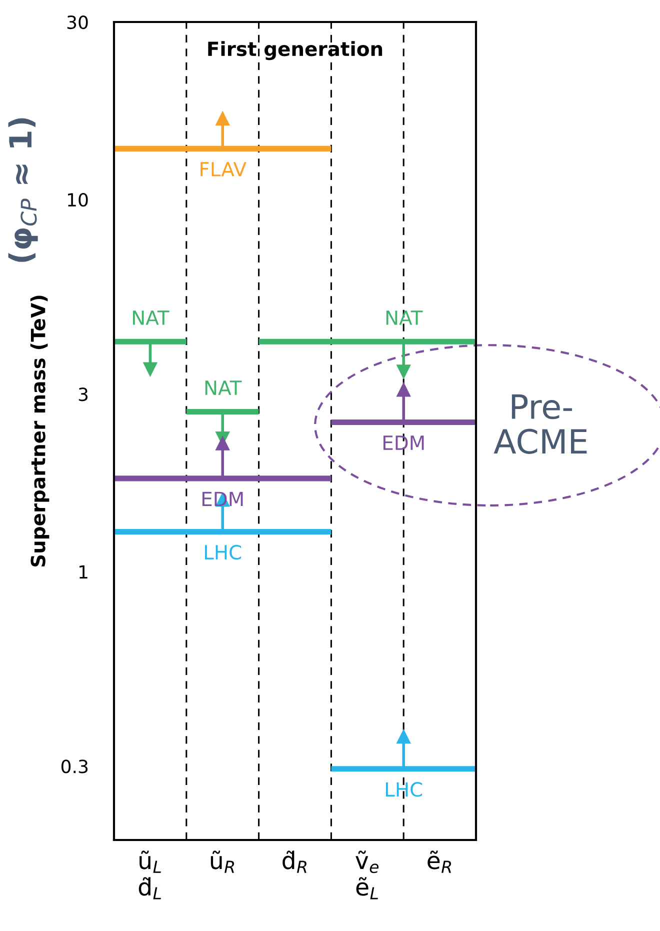  I want to click on y-tick-label: 10, so click(78, 199).